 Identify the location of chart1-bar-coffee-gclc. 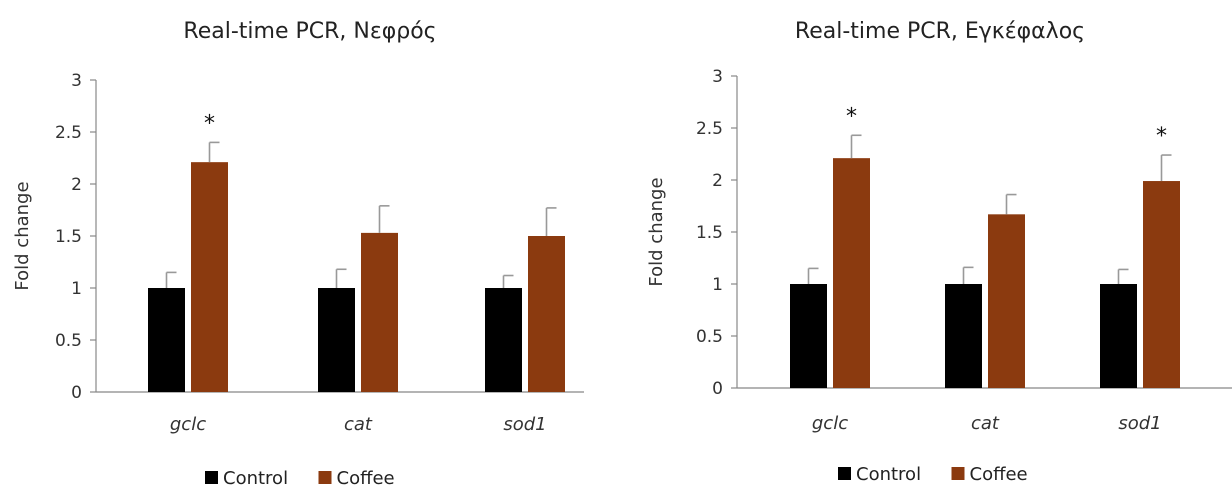
(209, 277).